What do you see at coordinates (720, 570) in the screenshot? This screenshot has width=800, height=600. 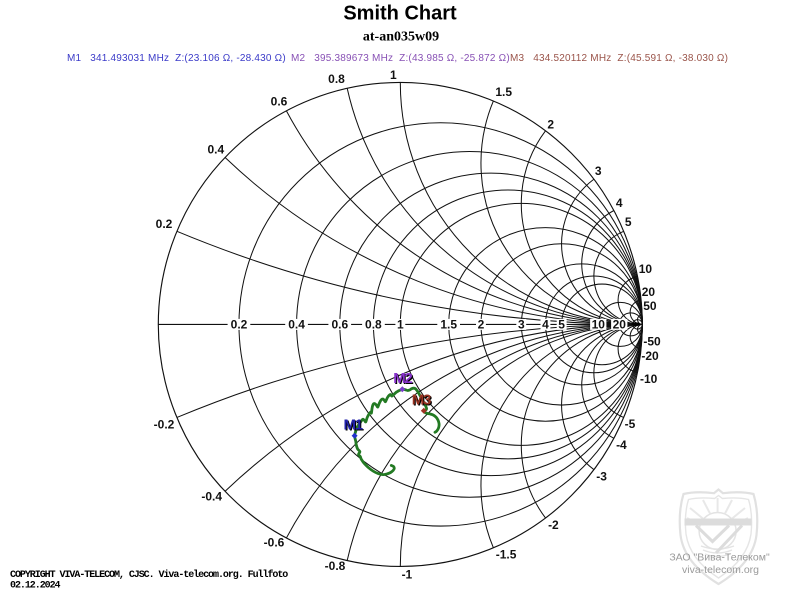 I see `svg-text: viva-telecom.org` at bounding box center [720, 570].